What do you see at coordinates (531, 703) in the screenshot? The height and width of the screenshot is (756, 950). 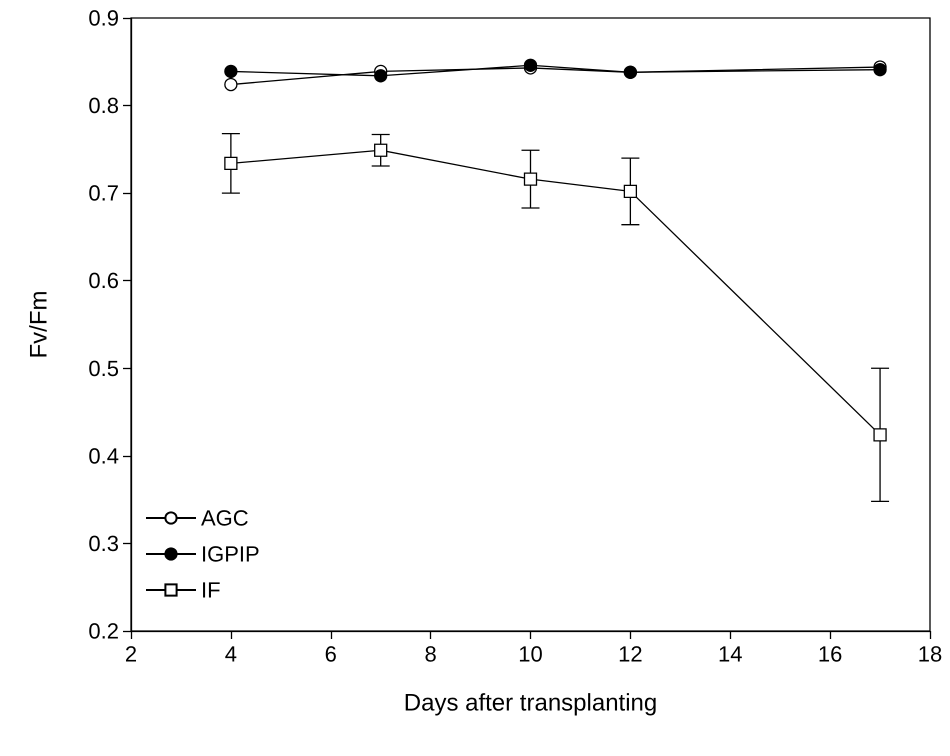 I see `x-axis-title: Days after transplanting` at bounding box center [531, 703].